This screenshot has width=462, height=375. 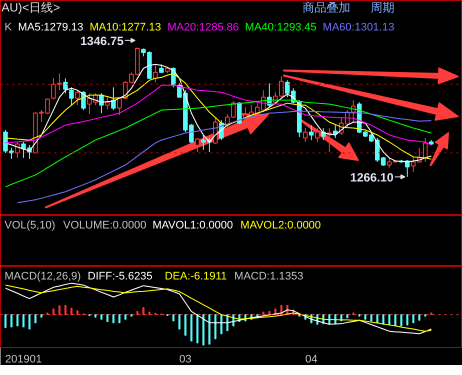 I want to click on chart-title: MACD(12,26,9), so click(x=42, y=276).